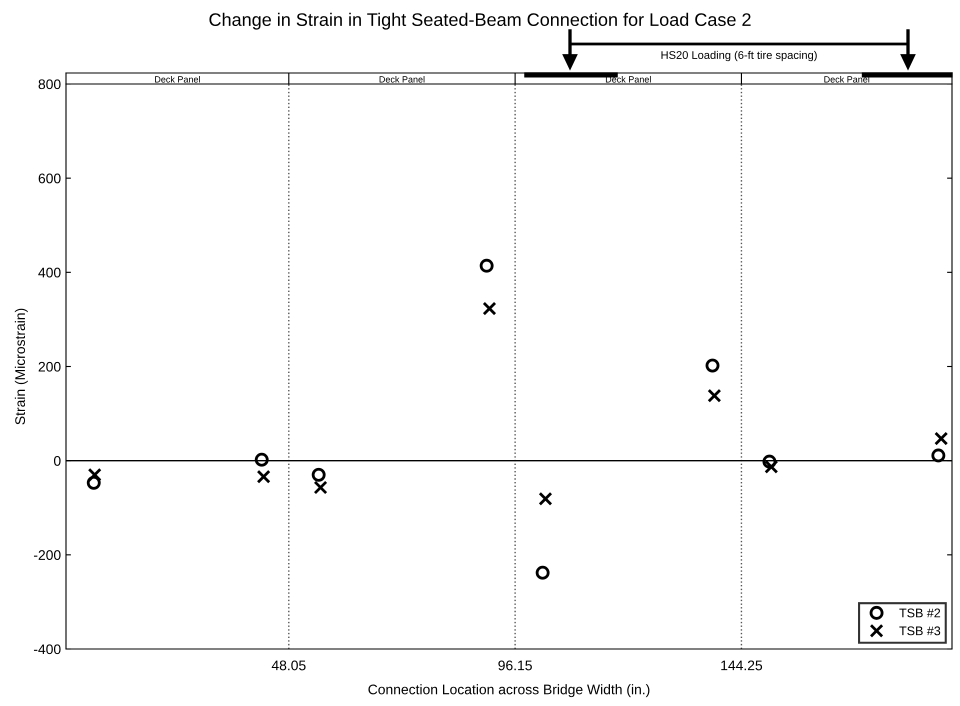 The image size is (960, 706). I want to click on chart-title: Change in Strain in Tight Seated-Beam Connection for Load Case 2, so click(480, 21).